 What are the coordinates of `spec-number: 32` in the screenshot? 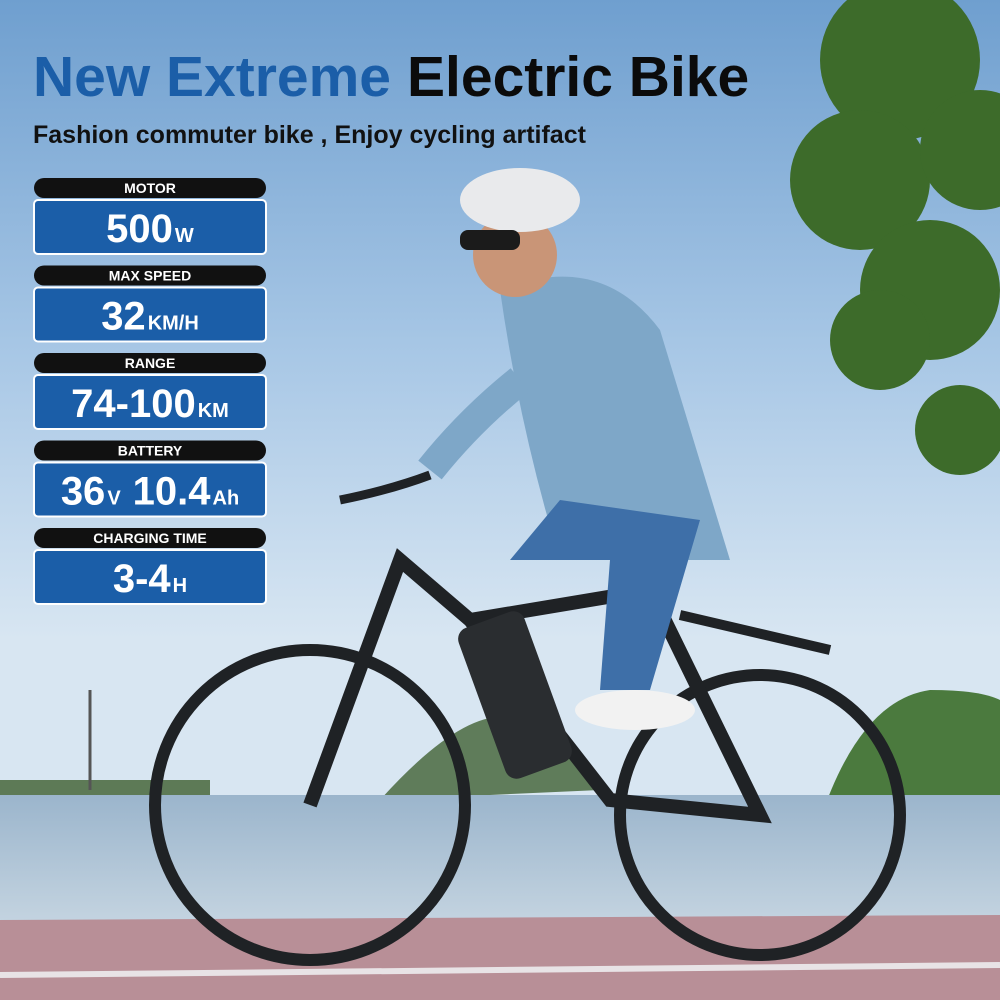 It's located at (123, 317).